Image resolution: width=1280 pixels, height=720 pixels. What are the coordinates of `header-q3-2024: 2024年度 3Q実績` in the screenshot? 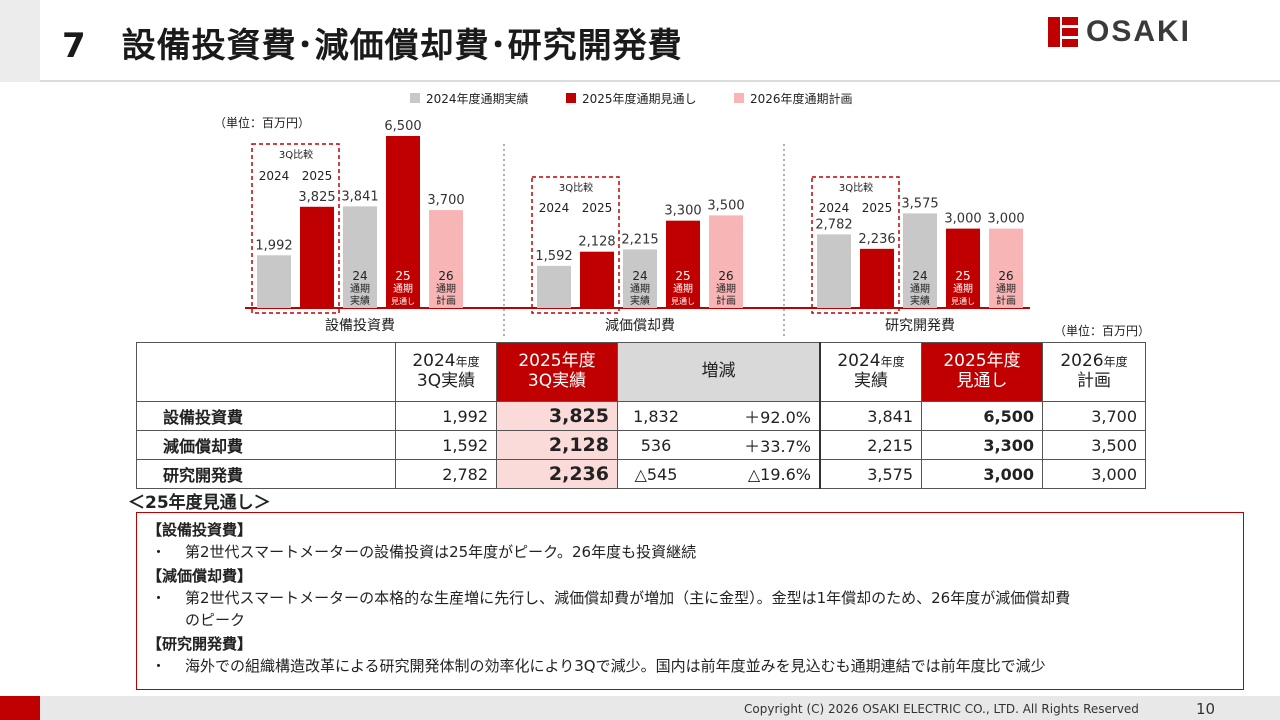 It's located at (446, 372).